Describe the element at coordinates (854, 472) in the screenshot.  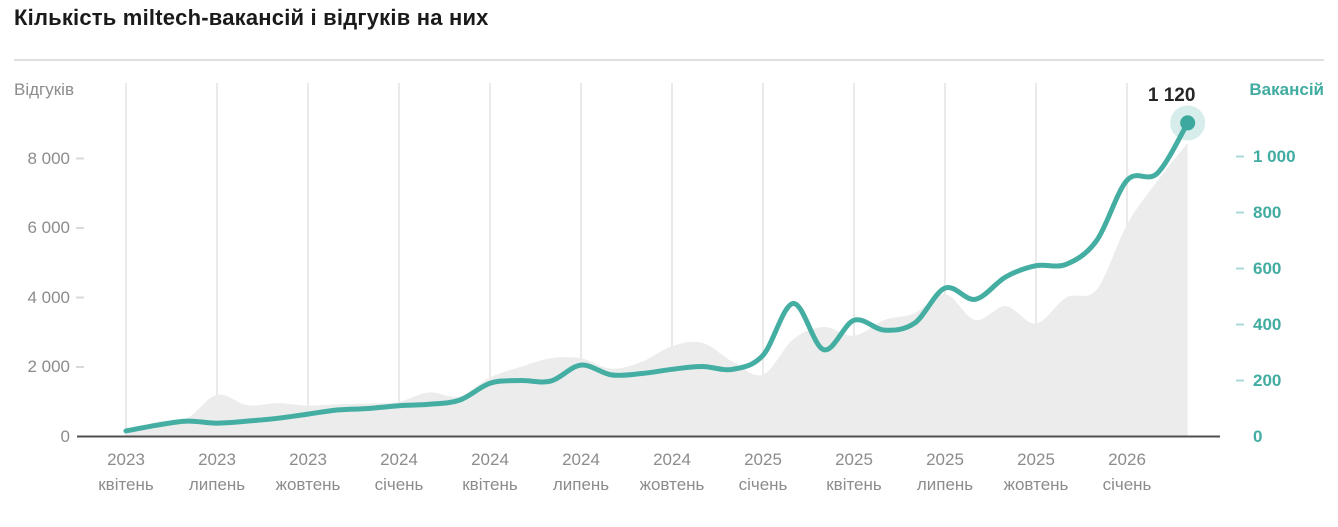
I see `x-axis-label: 2025 квітень` at that location.